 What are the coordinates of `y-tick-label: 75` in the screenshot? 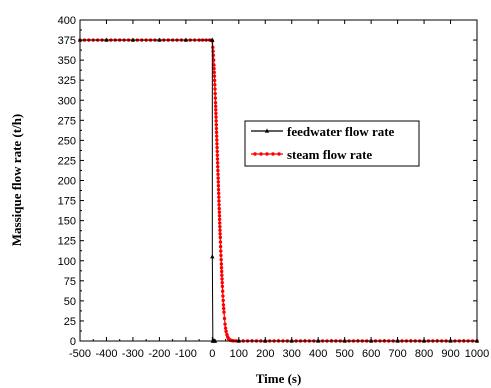 It's located at (70, 282).